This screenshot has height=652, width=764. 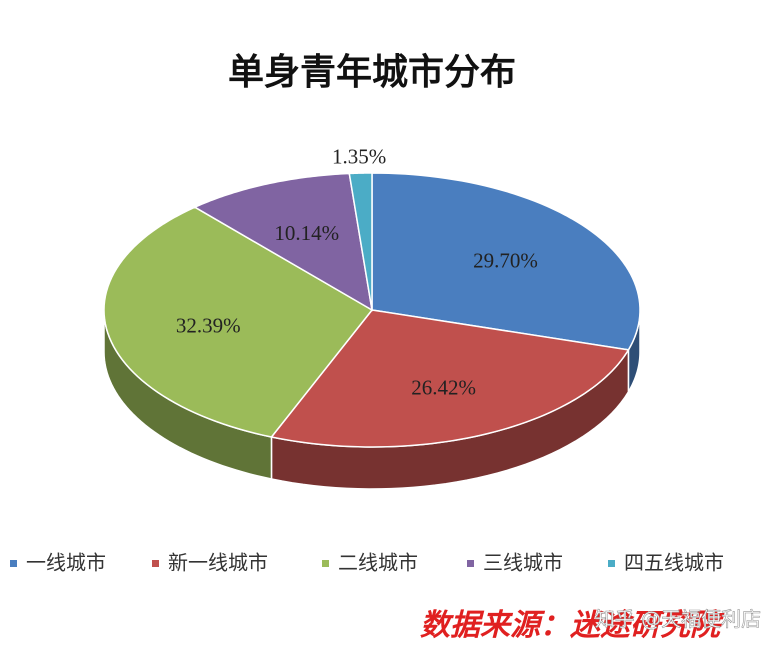 I want to click on legend-label: 四五线城市, so click(x=674, y=563).